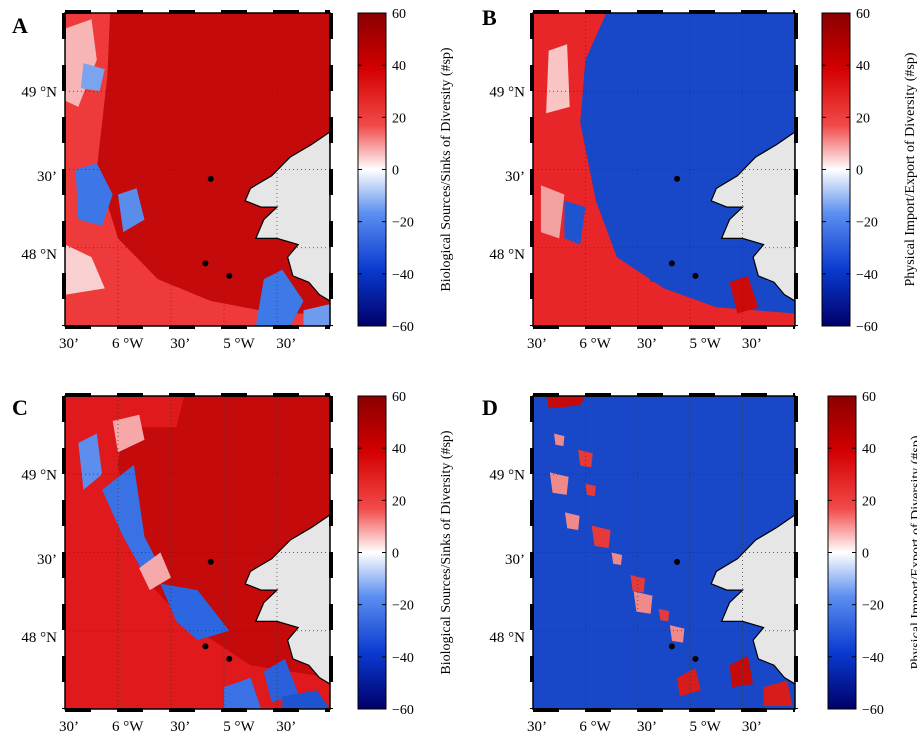 This screenshot has height=733, width=917. Describe the element at coordinates (595, 726) in the screenshot. I see `x-tick-label: 6 °W` at that location.